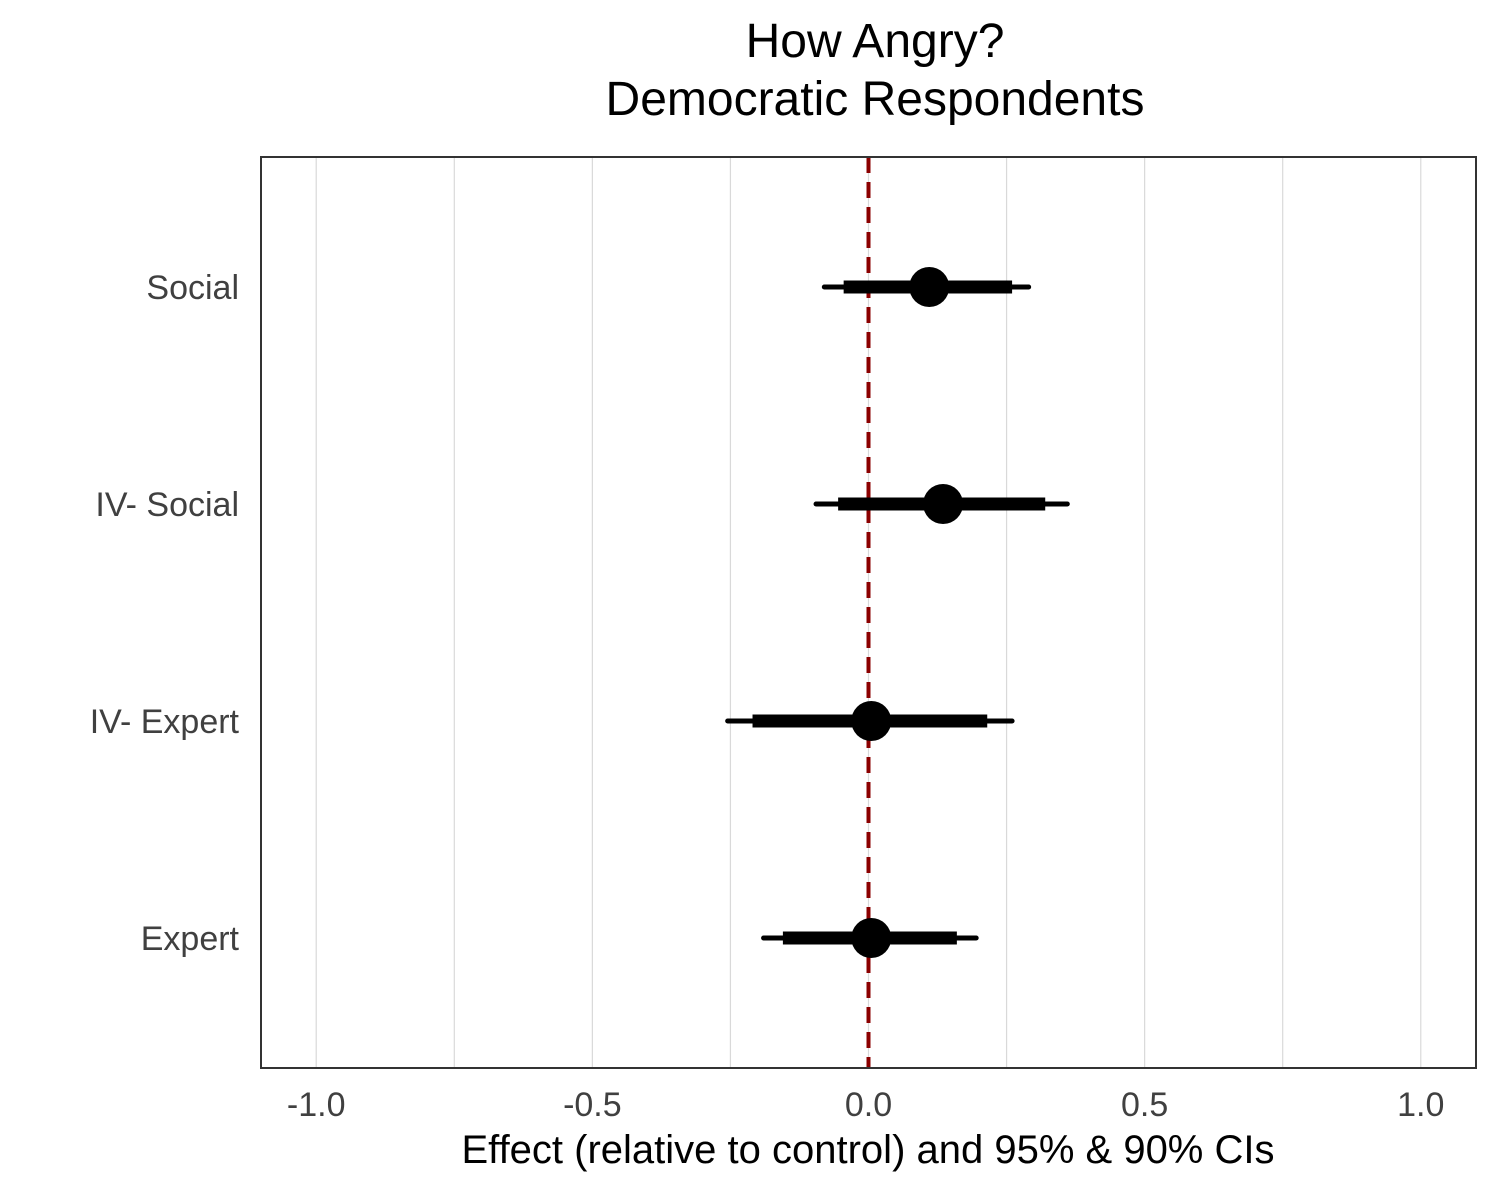 The width and height of the screenshot is (1500, 1200). Describe the element at coordinates (316, 1105) in the screenshot. I see `x-tick-label: -1.0` at that location.